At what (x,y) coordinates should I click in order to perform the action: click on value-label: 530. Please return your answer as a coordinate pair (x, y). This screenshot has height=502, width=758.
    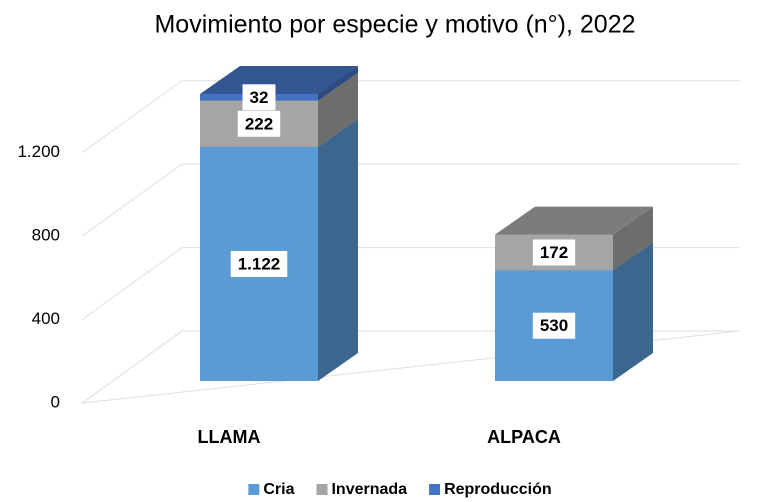
    Looking at the image, I should click on (554, 325).